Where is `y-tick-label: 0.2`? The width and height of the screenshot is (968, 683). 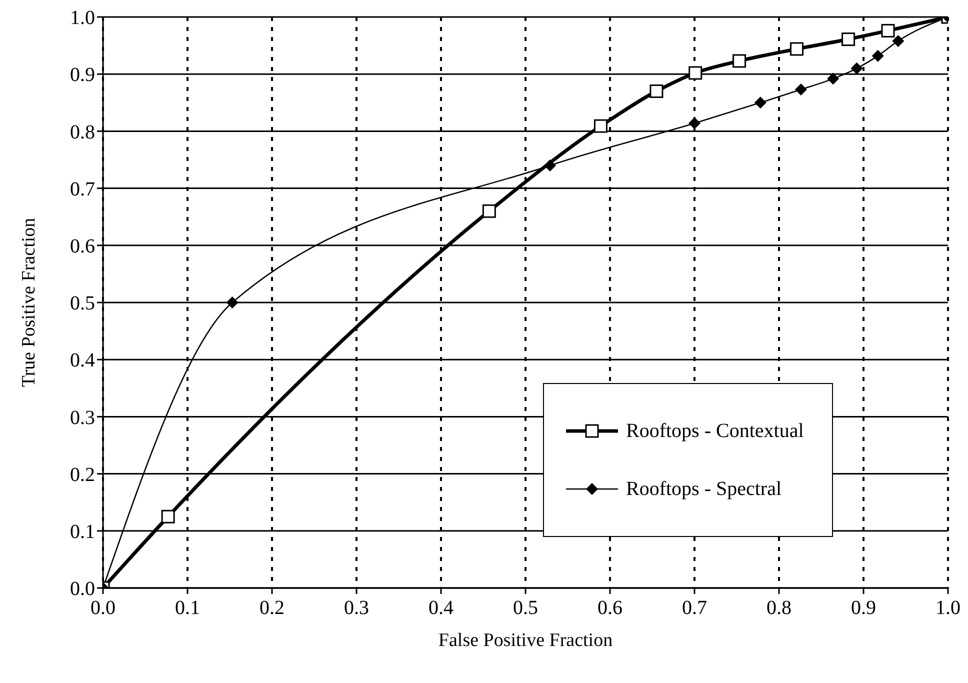
y-tick-label: 0.2 is located at coordinates (82, 475).